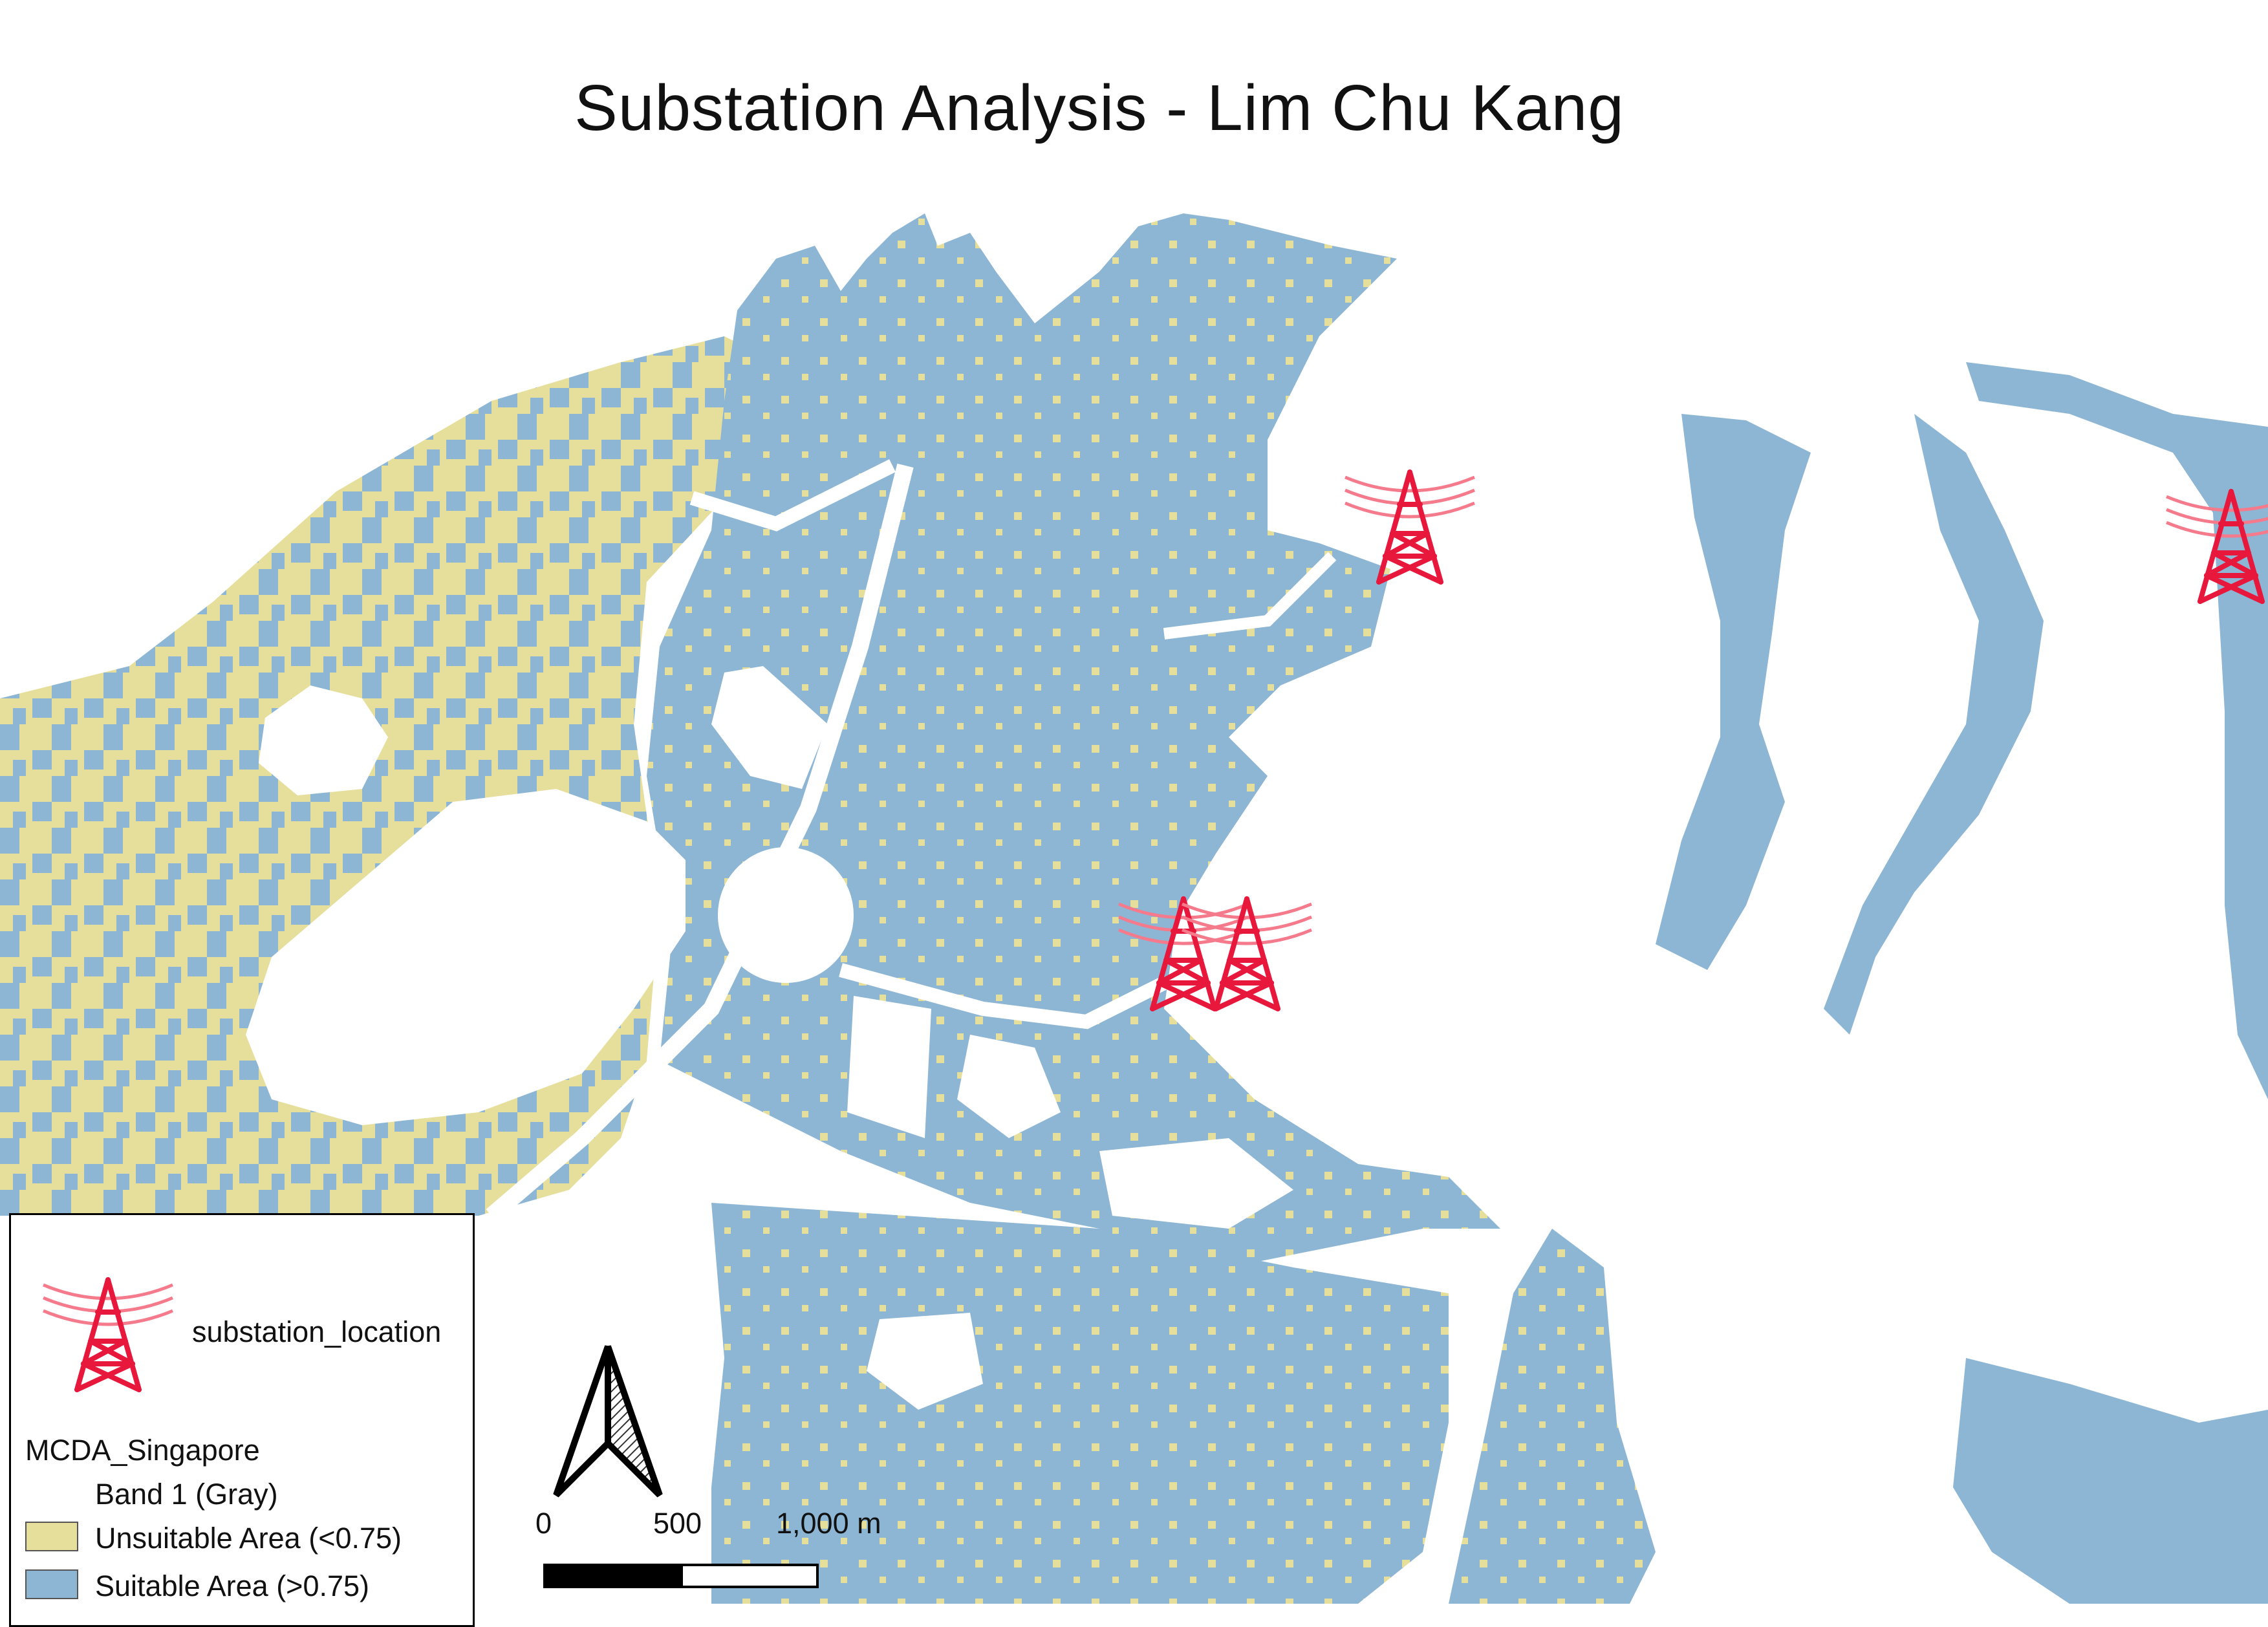 This screenshot has height=1627, width=2268. What do you see at coordinates (1733, 692) in the screenshot?
I see `region-east-strip-a` at bounding box center [1733, 692].